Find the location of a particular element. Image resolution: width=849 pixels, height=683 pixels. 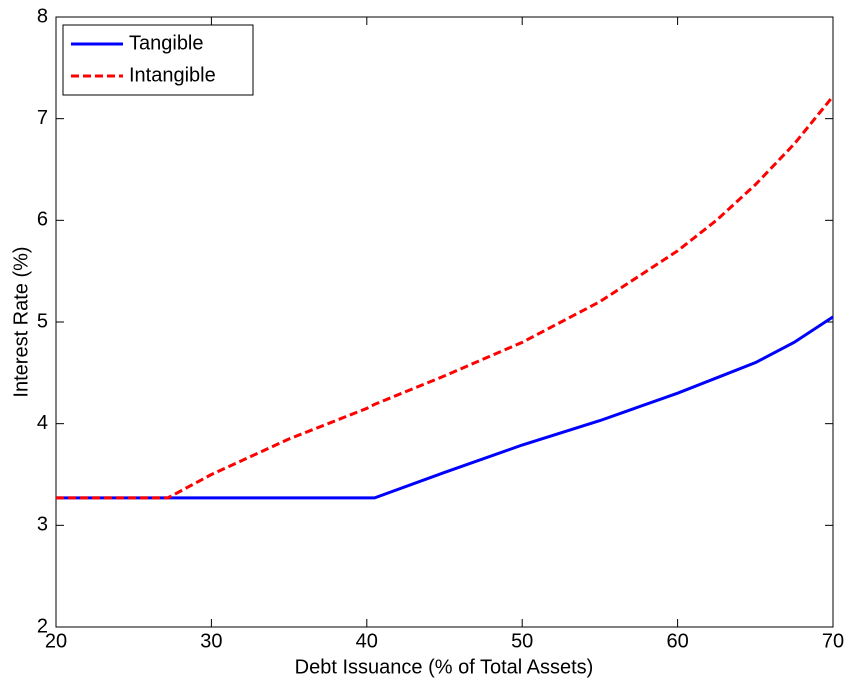

x-tick-label: 20 is located at coordinates (56, 641).